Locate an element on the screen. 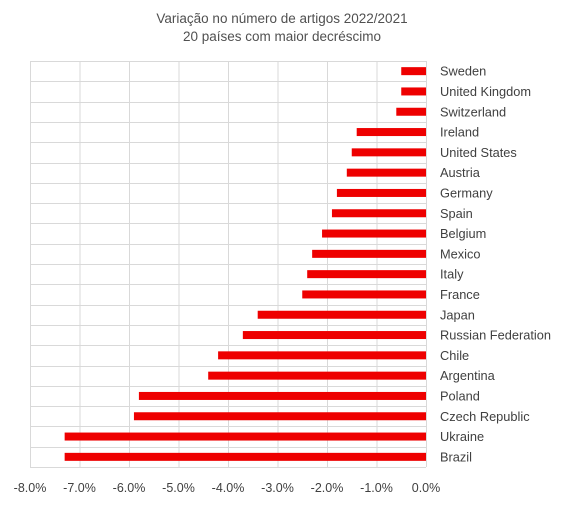 The height and width of the screenshot is (507, 564). bar-ukraine is located at coordinates (245, 436).